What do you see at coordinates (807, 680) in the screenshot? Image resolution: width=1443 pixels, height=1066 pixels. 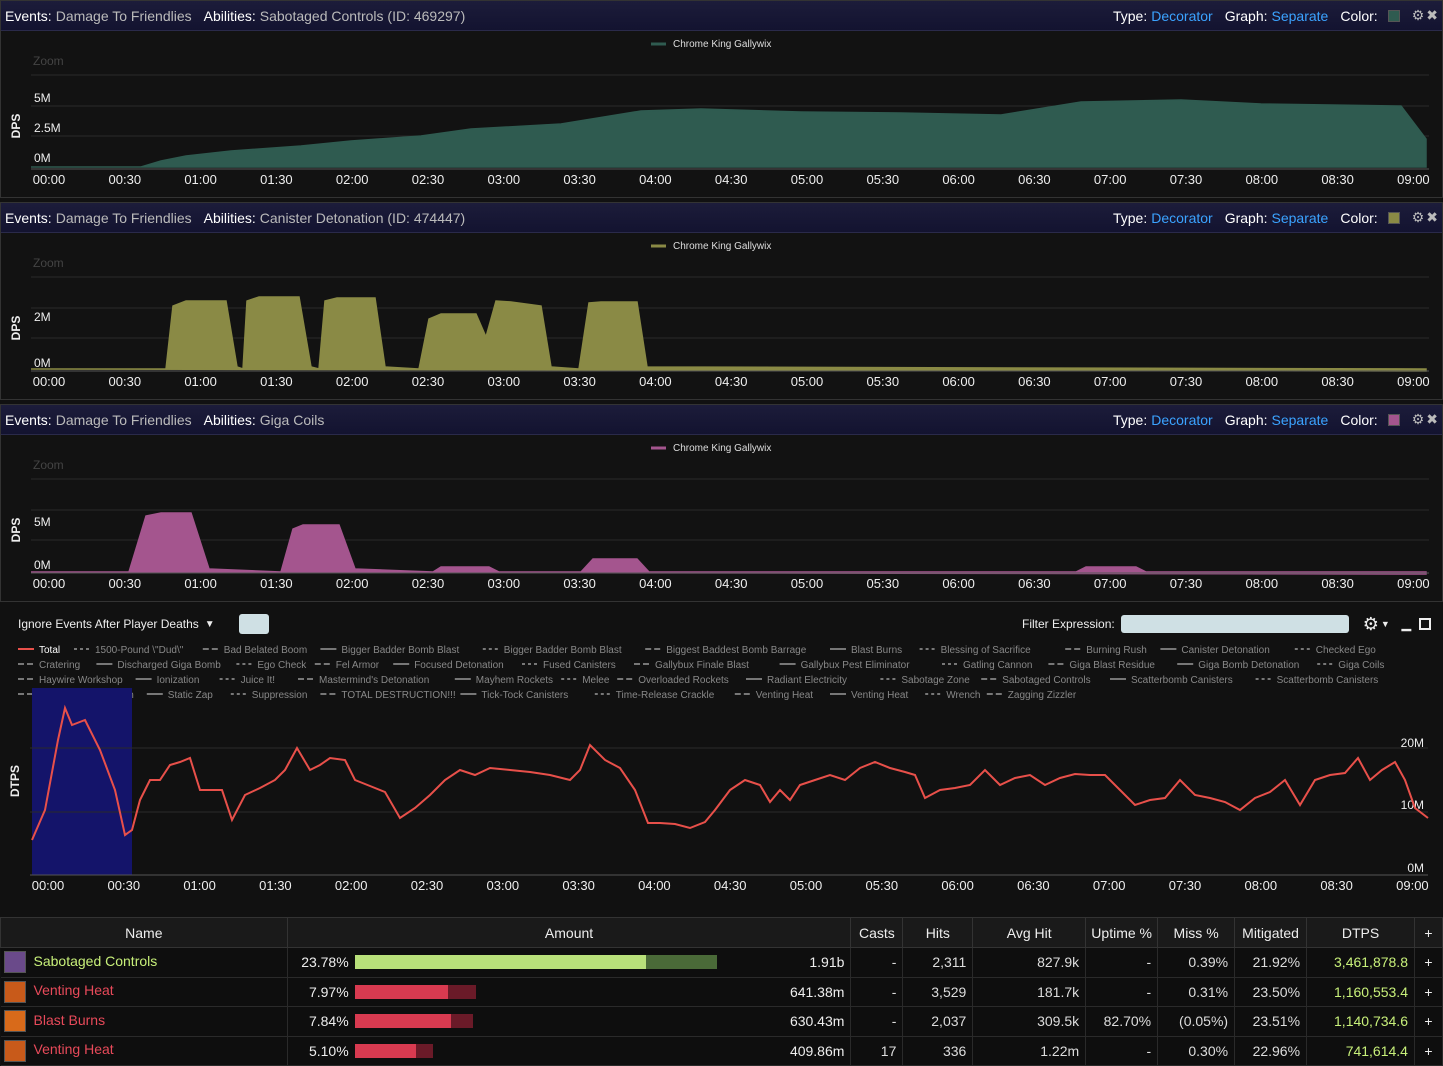 I see `legend-item: Radiant Electricity` at bounding box center [807, 680].